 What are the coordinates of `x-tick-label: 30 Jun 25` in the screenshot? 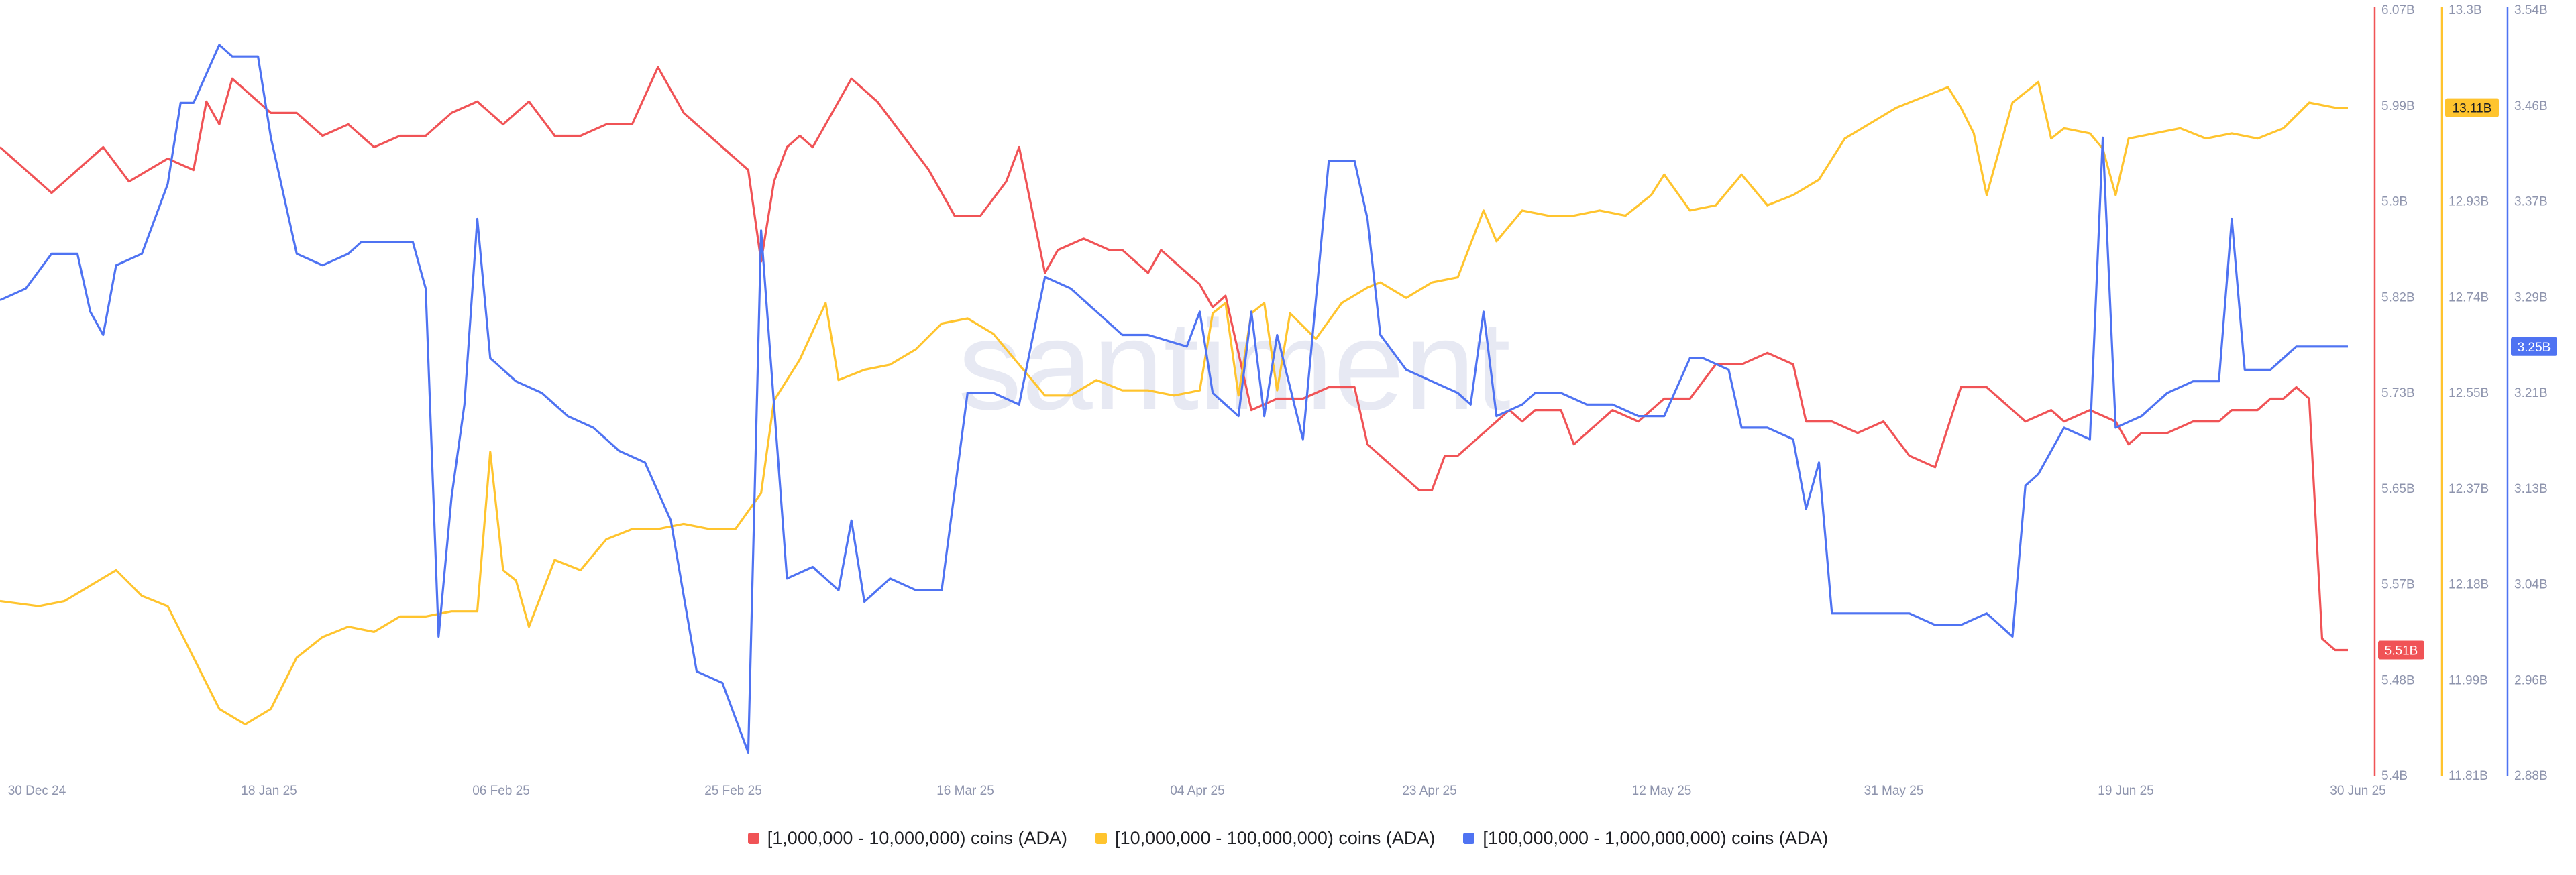 It's located at (2357, 791).